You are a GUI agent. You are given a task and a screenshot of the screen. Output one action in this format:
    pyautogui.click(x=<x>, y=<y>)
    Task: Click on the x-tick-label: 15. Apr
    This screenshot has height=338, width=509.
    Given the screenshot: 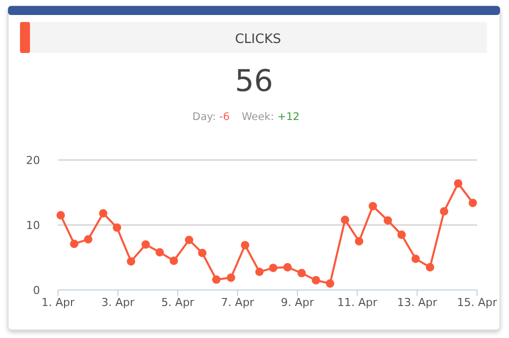 What is the action you would take?
    pyautogui.click(x=477, y=302)
    